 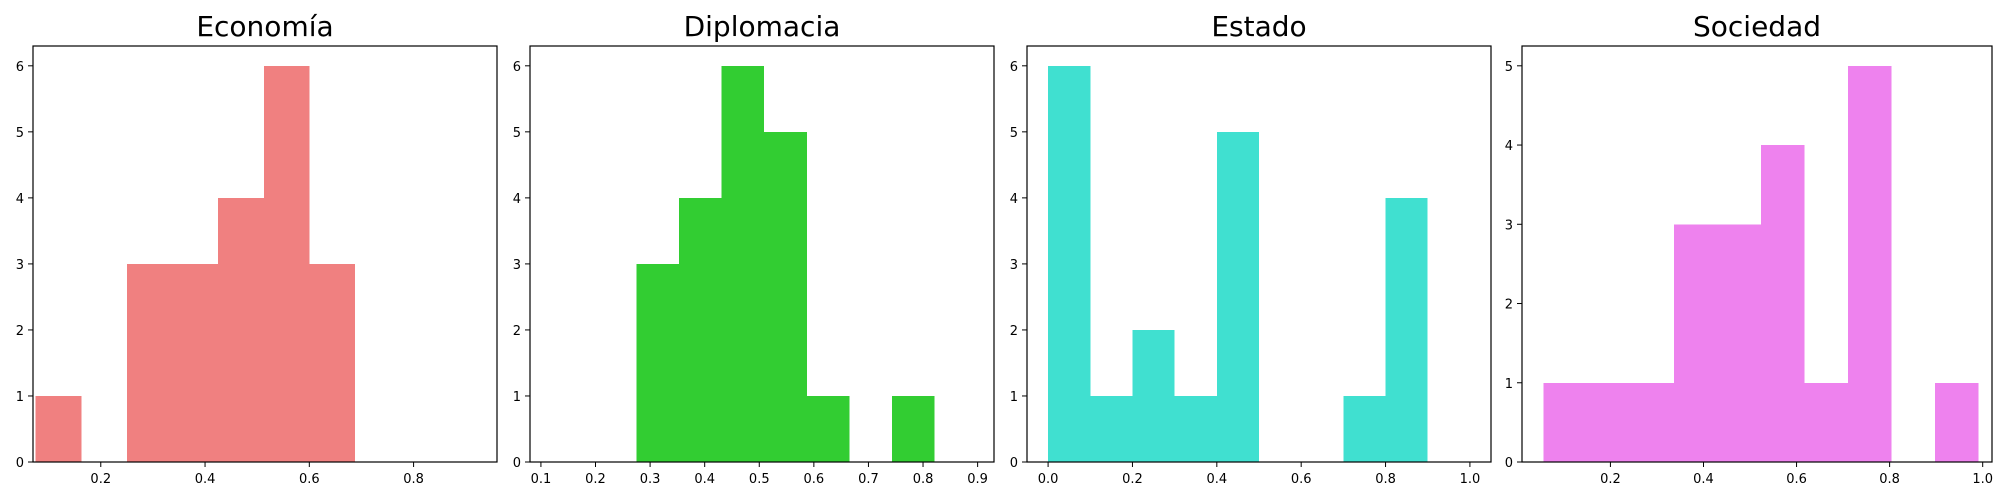 I want to click on x-tick-label: 0.7, so click(x=868, y=479).